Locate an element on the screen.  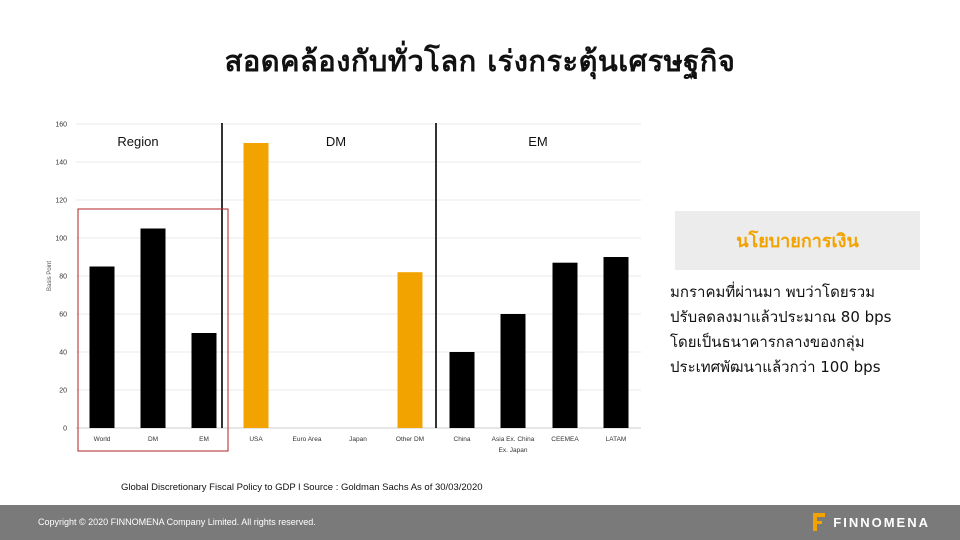
y-tick-label: 80 is located at coordinates (63, 277).